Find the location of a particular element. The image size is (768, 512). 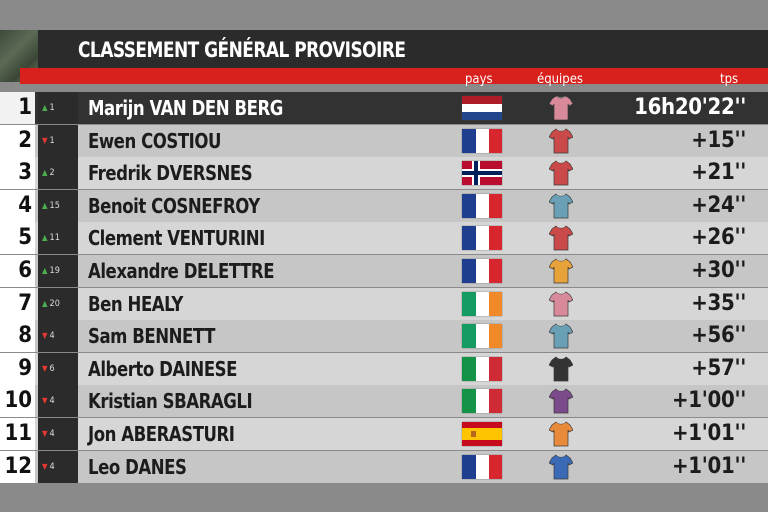

rider-time: 16h20'22'' is located at coordinates (690, 107).